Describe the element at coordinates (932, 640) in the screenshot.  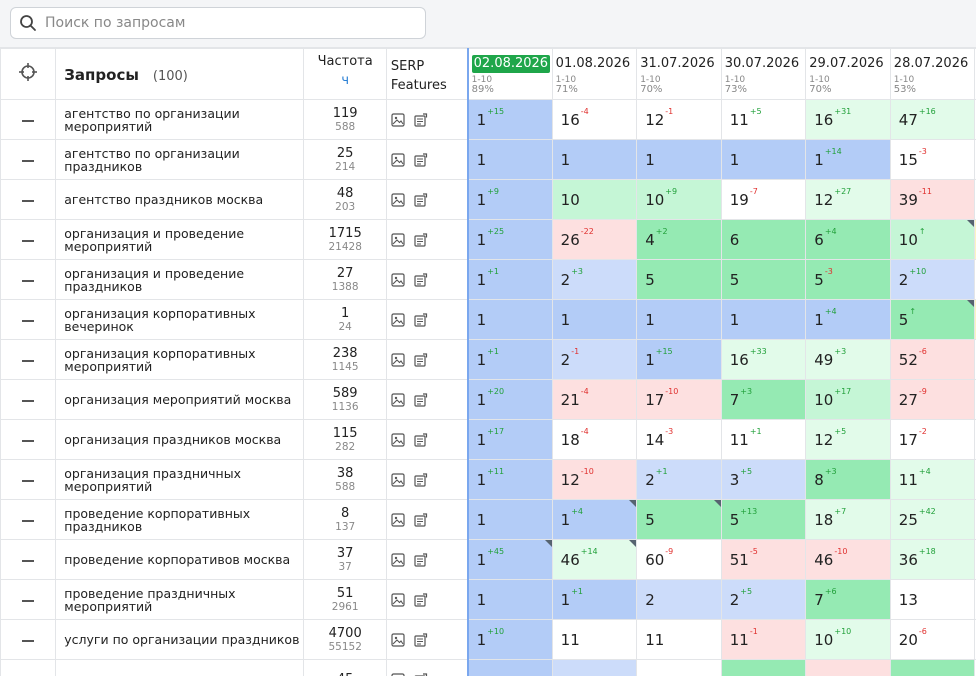
I see `position-cell: 20-6` at that location.